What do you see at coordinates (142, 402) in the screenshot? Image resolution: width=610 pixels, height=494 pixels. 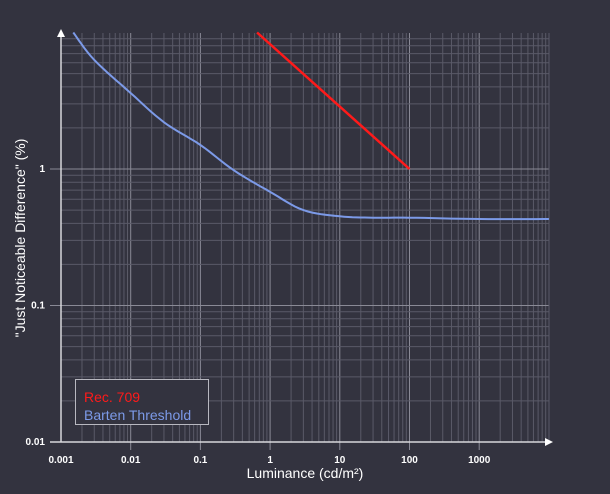 I see `chart-legend: Rec. 709 Barten Threshold` at bounding box center [142, 402].